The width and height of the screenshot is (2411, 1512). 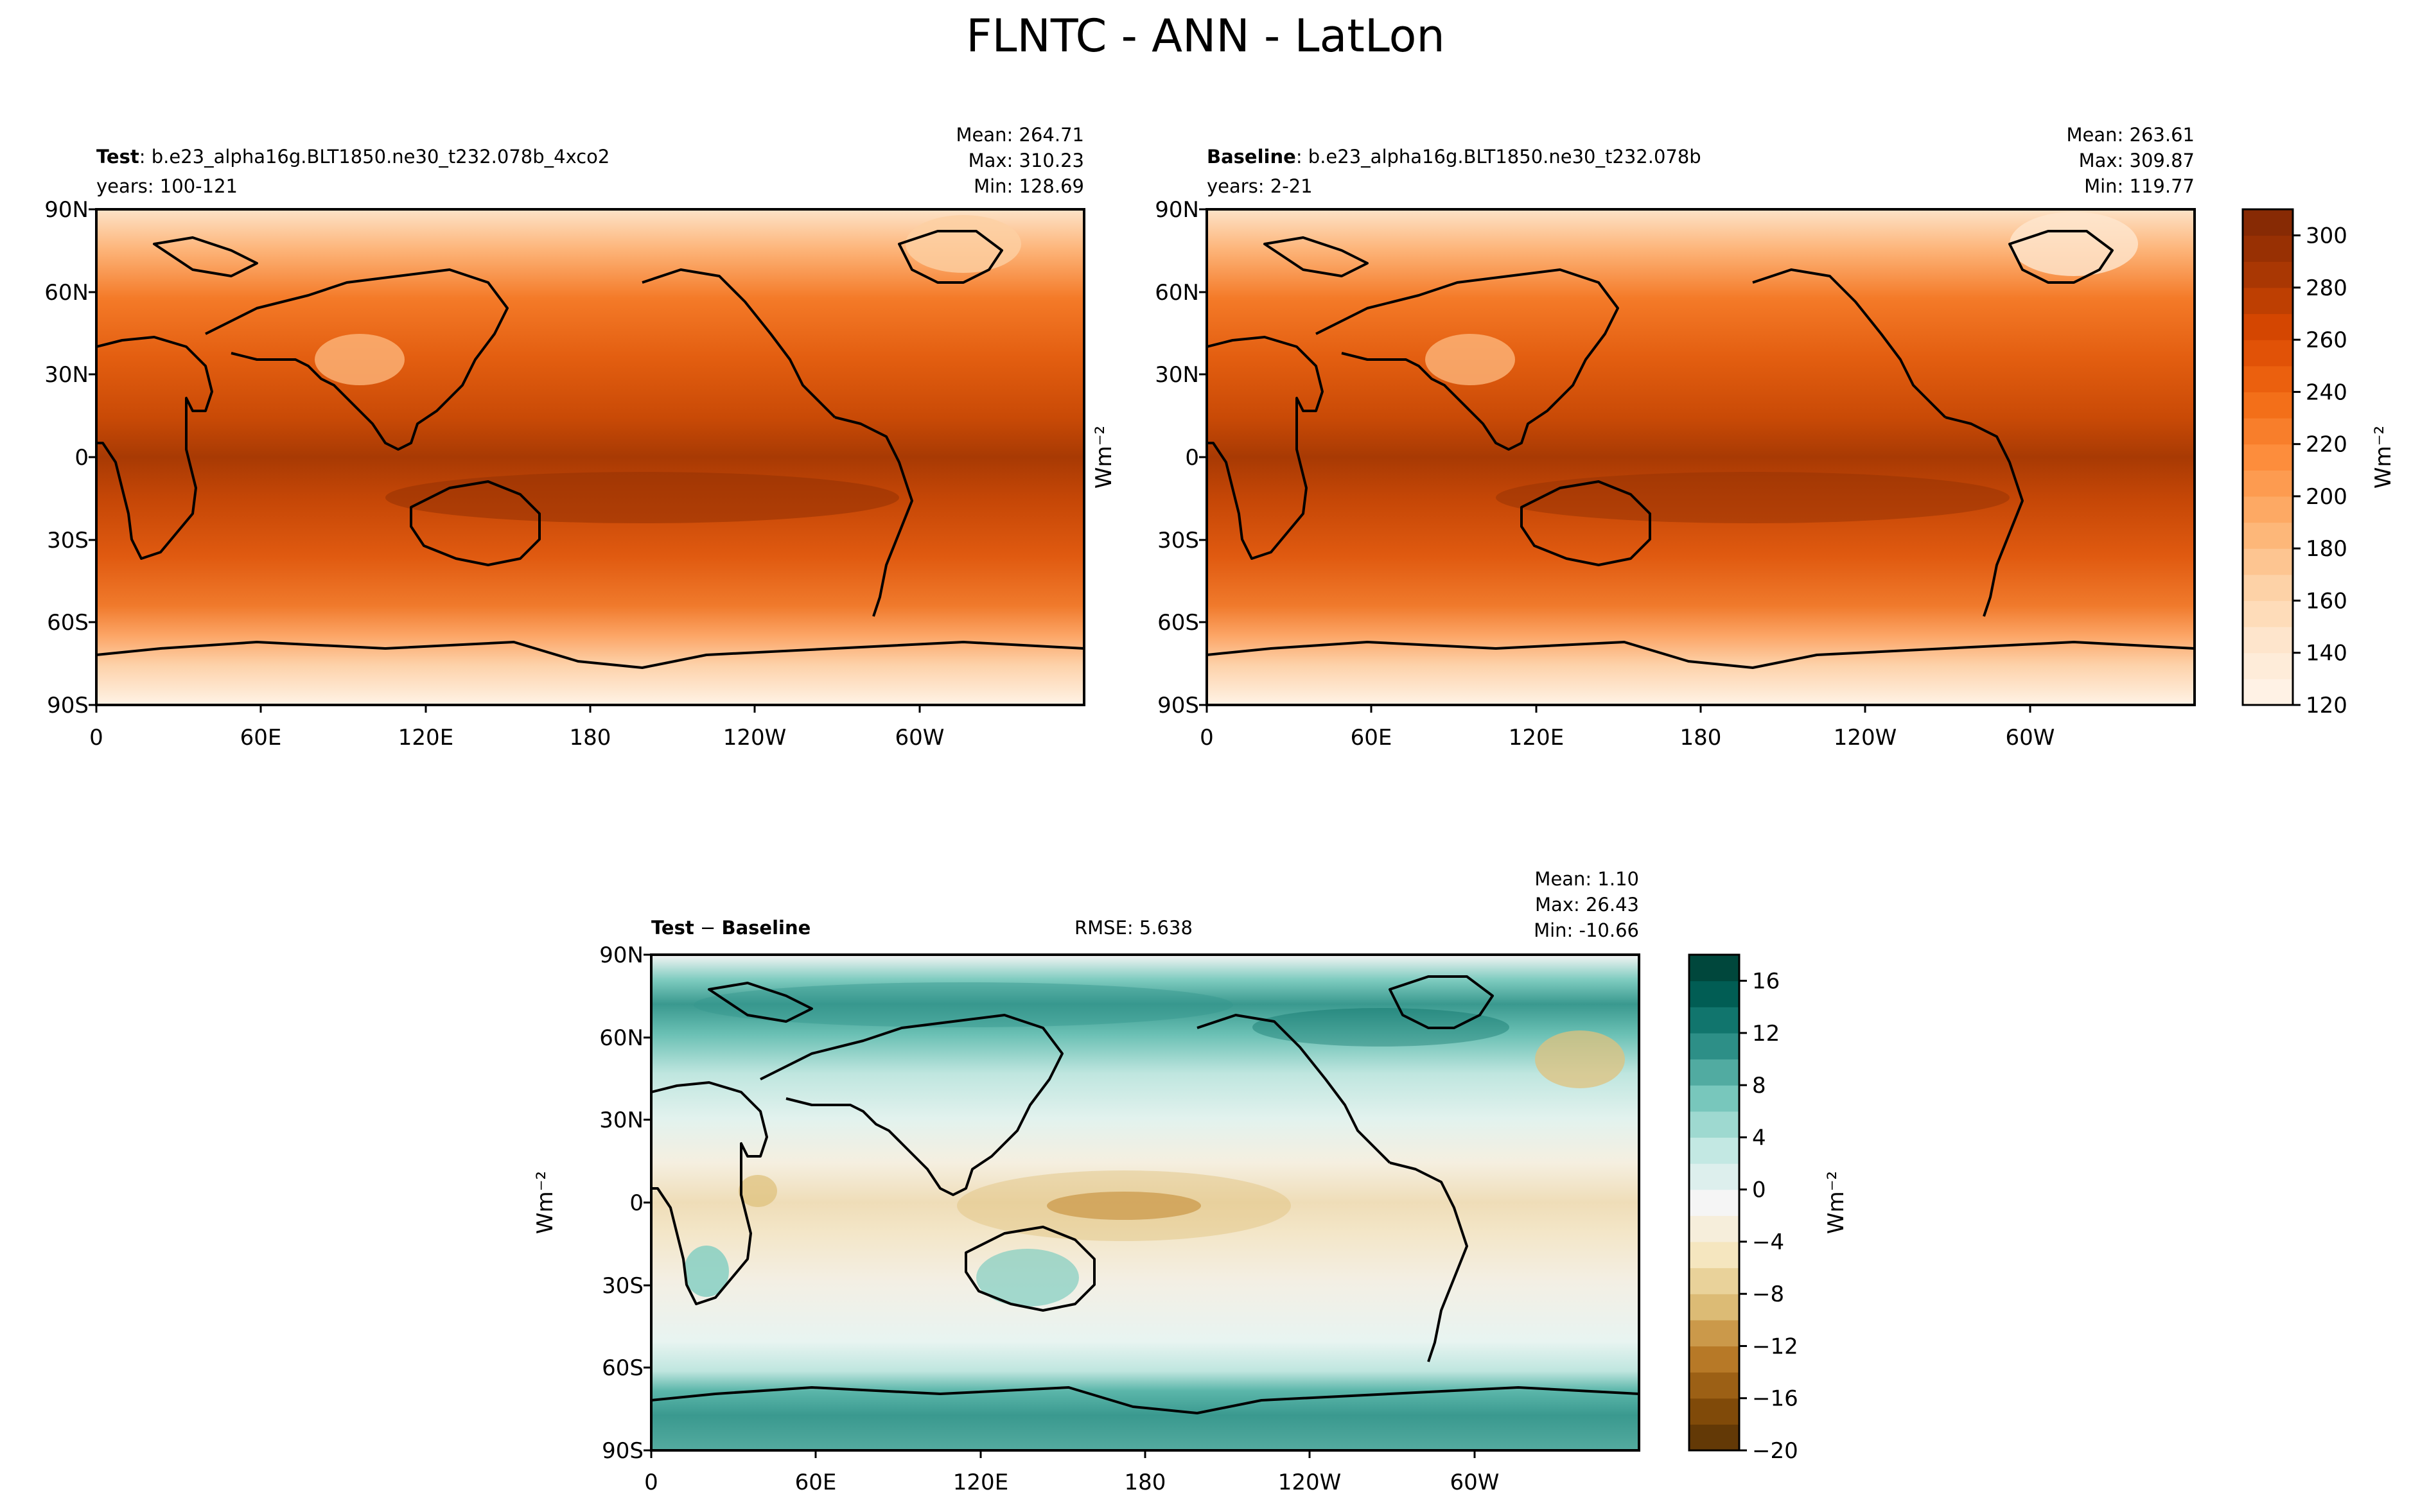 I want to click on colorbar-difference-label: Wm⁻², so click(x=1836, y=1202).